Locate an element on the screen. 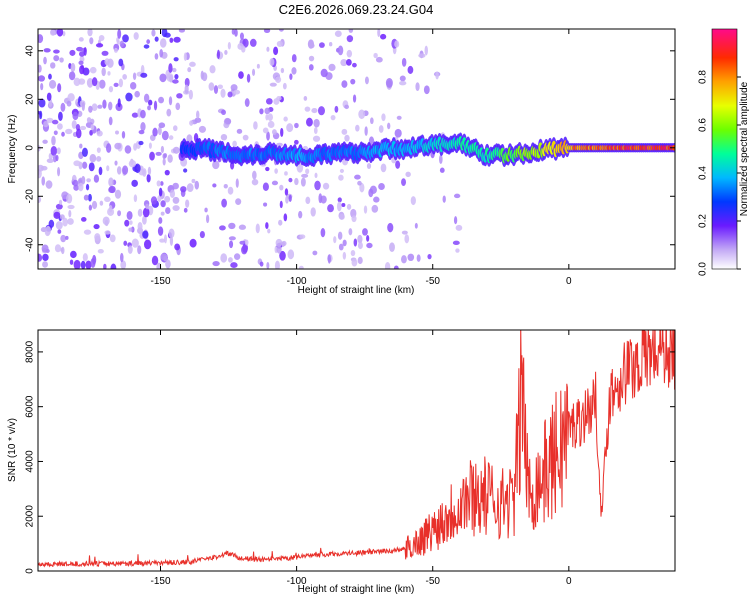 This screenshot has height=600, width=750. colorbar-tick-label: 0.2 is located at coordinates (703, 221).